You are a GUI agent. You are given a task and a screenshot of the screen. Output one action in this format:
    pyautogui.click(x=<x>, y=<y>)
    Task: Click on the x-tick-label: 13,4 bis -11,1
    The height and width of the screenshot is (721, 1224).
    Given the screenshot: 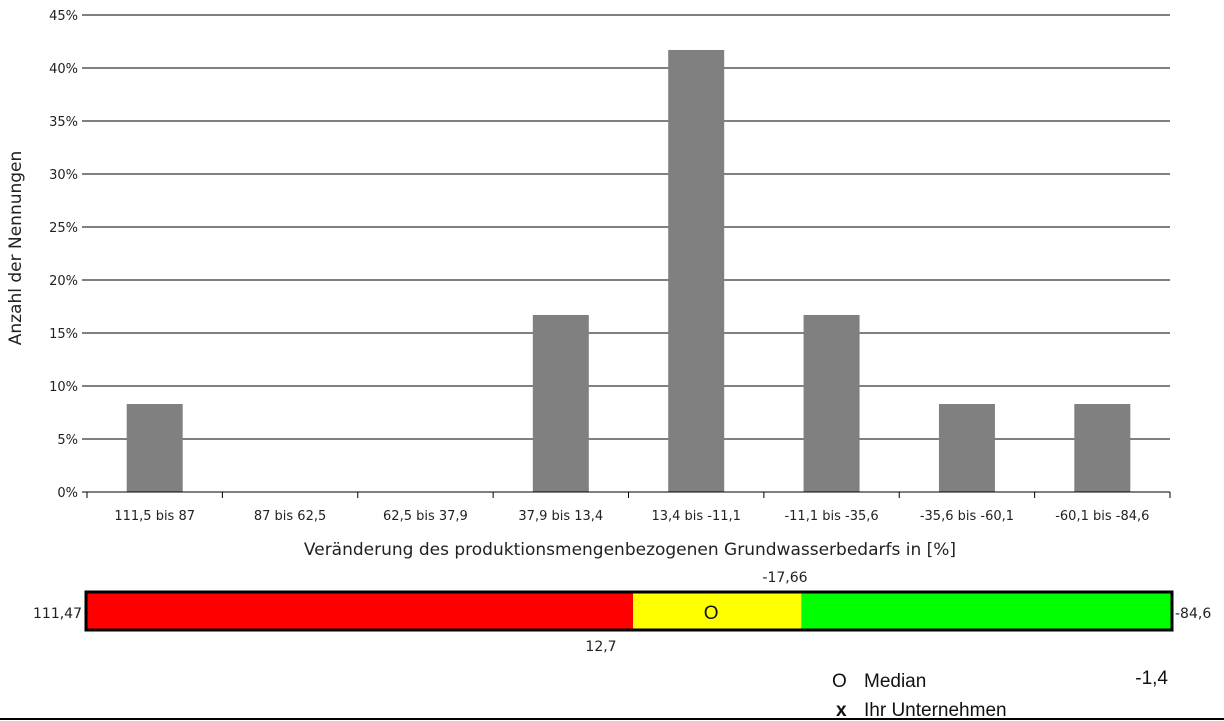 What is the action you would take?
    pyautogui.click(x=695, y=516)
    